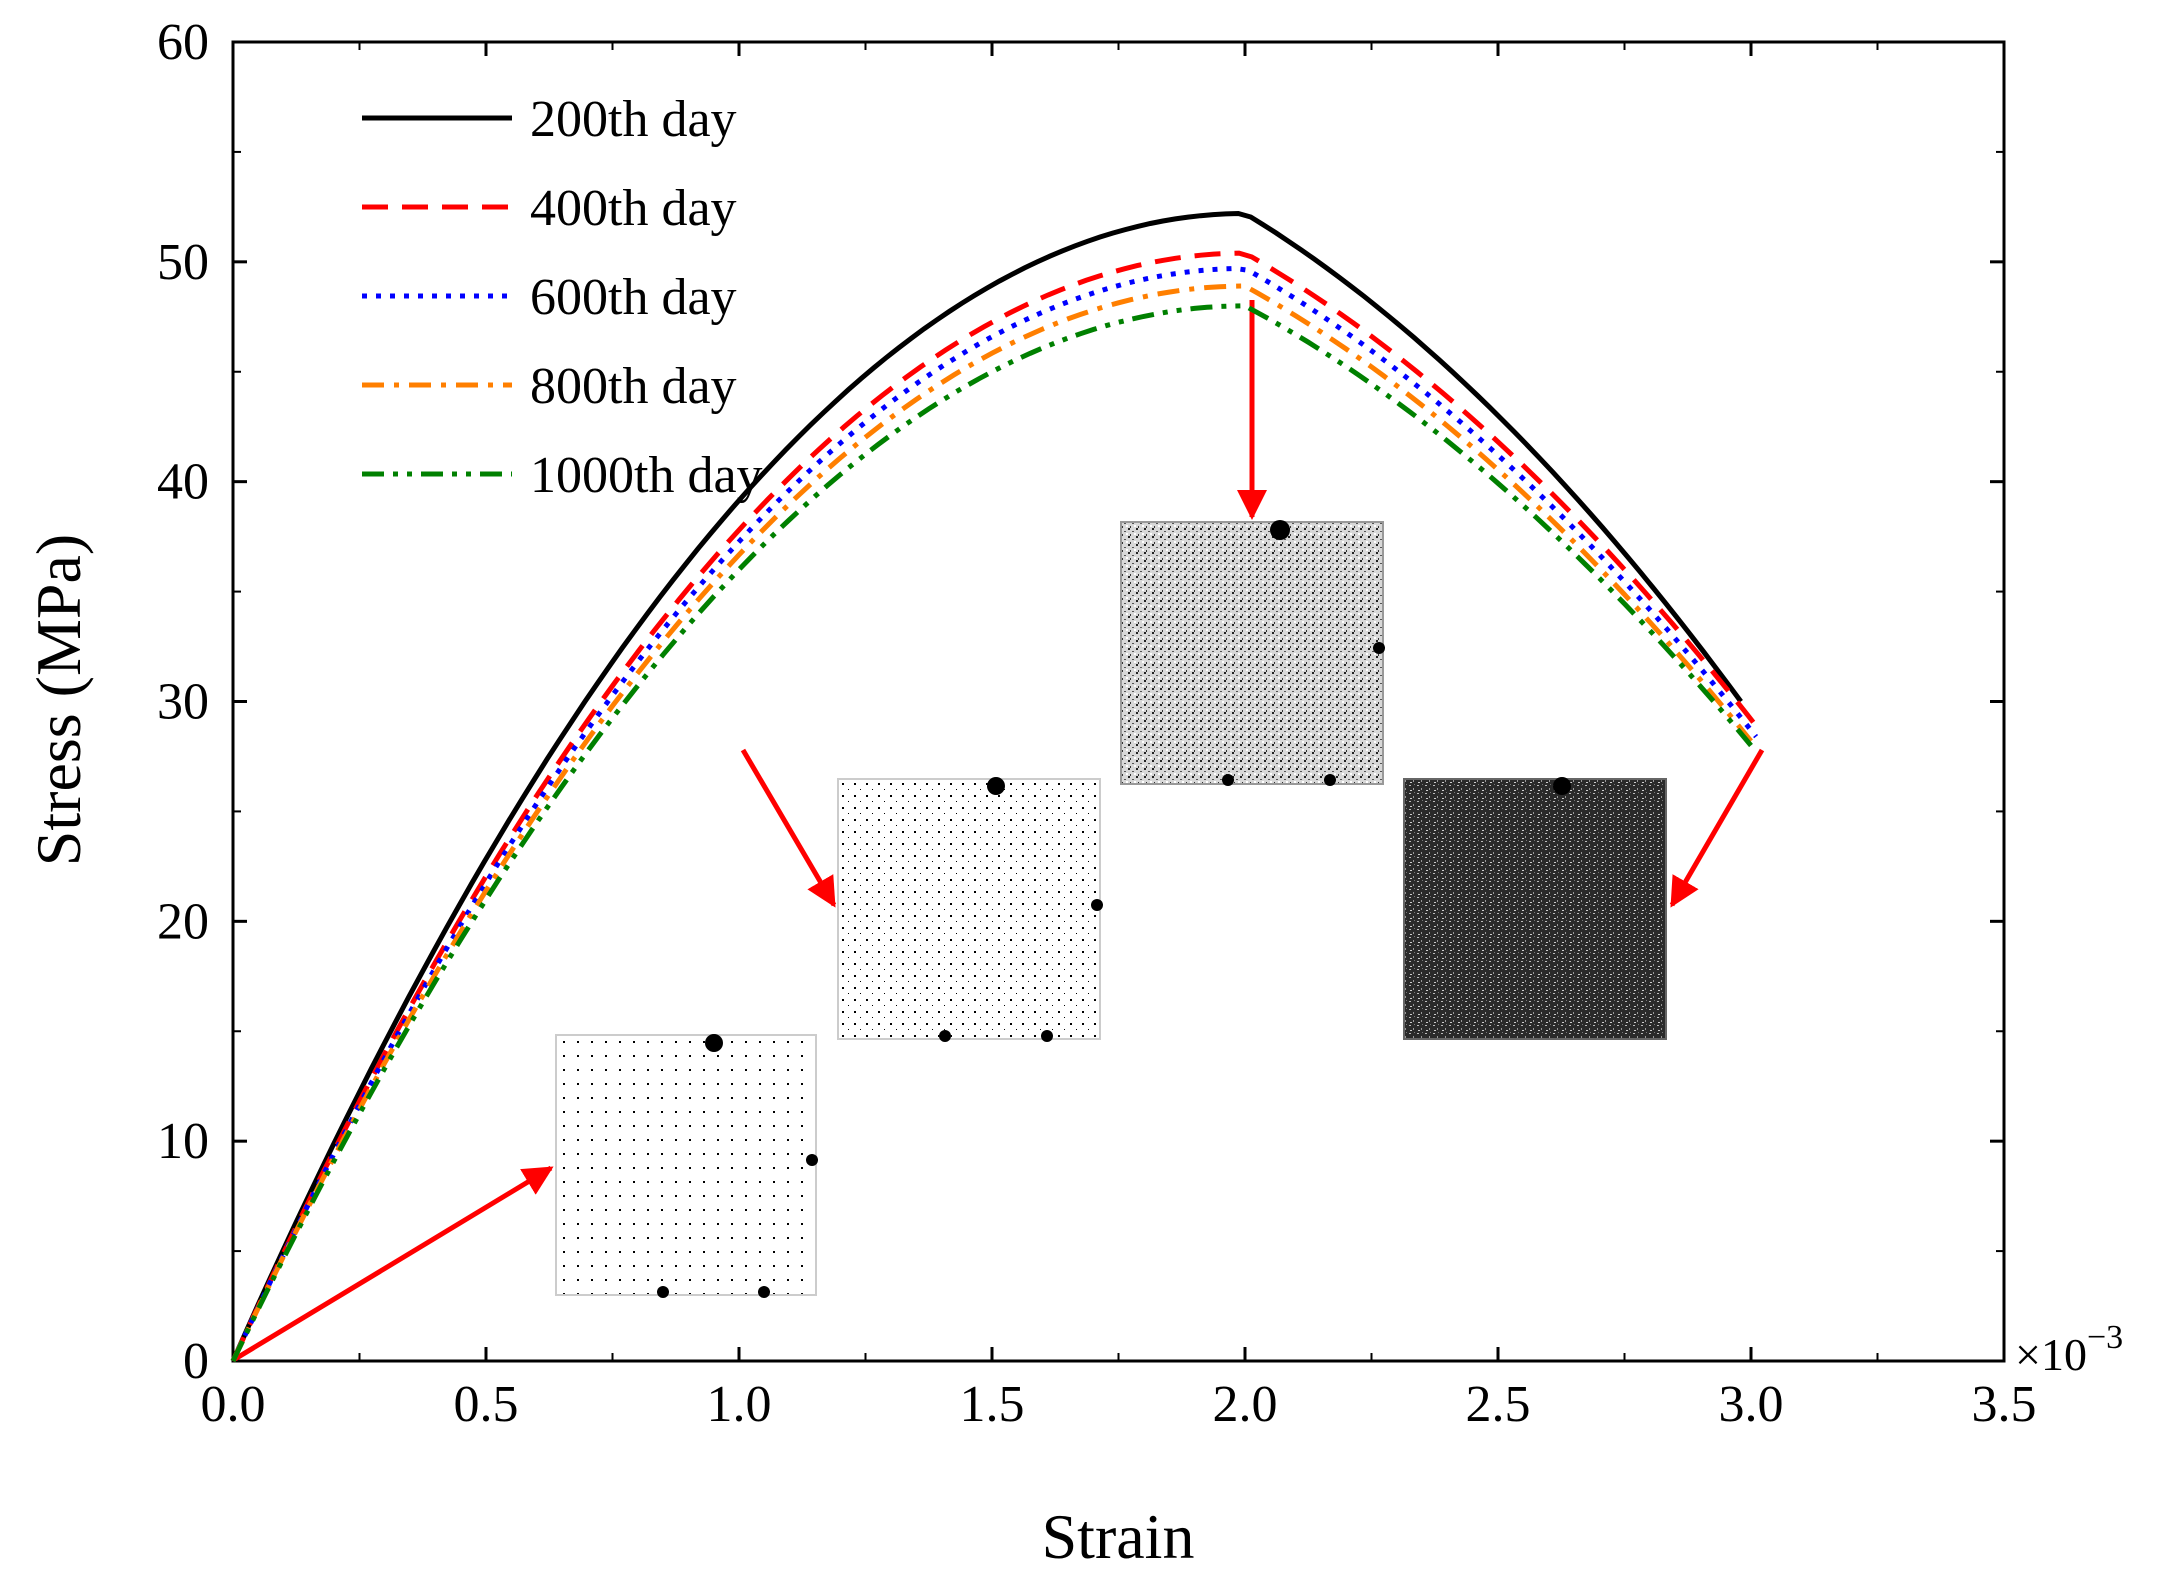  Describe the element at coordinates (2105, 1337) in the screenshot. I see `x-multiplier-exponent: −3` at that location.